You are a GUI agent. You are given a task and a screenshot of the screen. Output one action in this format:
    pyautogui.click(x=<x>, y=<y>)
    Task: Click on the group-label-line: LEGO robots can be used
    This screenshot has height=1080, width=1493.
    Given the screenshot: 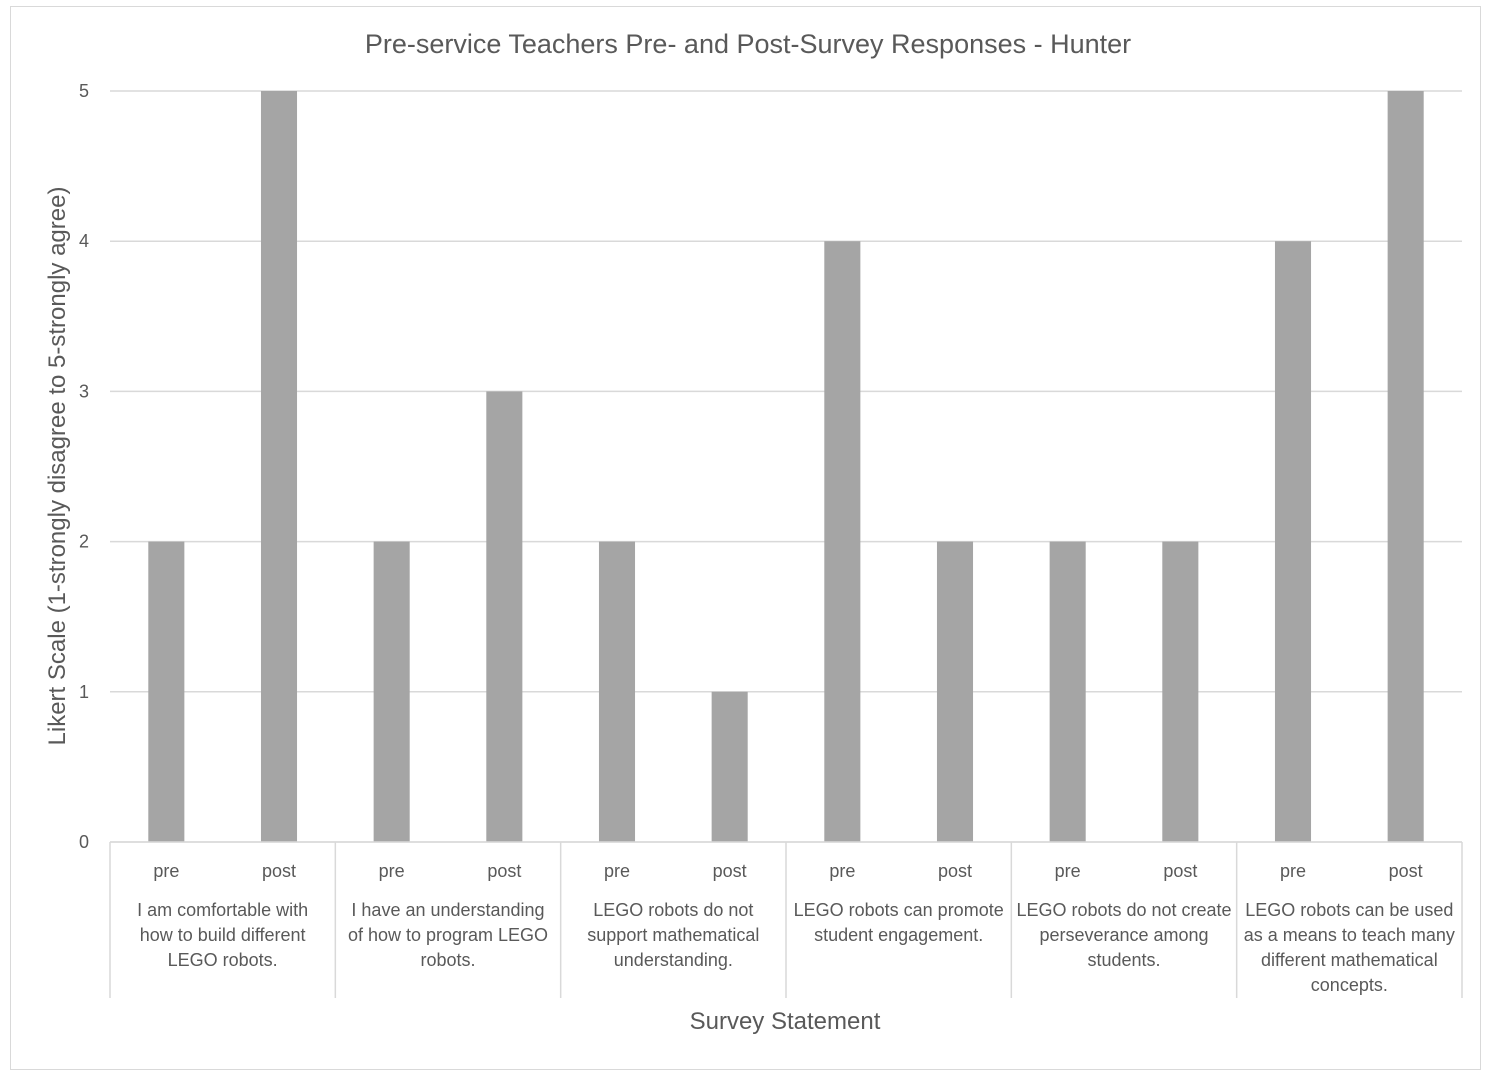 What is the action you would take?
    pyautogui.click(x=1349, y=910)
    